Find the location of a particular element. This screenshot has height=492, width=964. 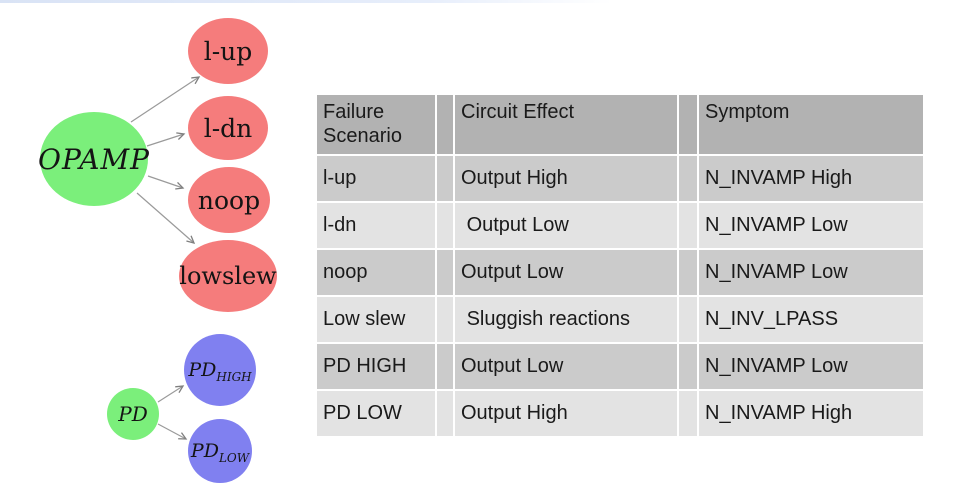

node-l-dn-label: l-dn is located at coordinates (228, 128).